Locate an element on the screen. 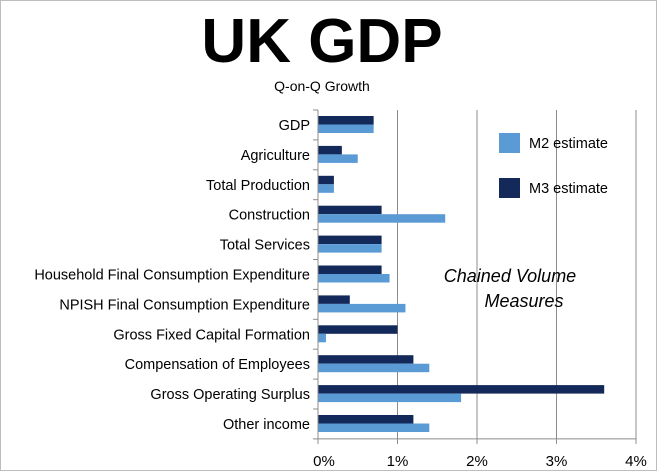 The height and width of the screenshot is (471, 657). legend-label-0: M2 estimate is located at coordinates (568, 144).